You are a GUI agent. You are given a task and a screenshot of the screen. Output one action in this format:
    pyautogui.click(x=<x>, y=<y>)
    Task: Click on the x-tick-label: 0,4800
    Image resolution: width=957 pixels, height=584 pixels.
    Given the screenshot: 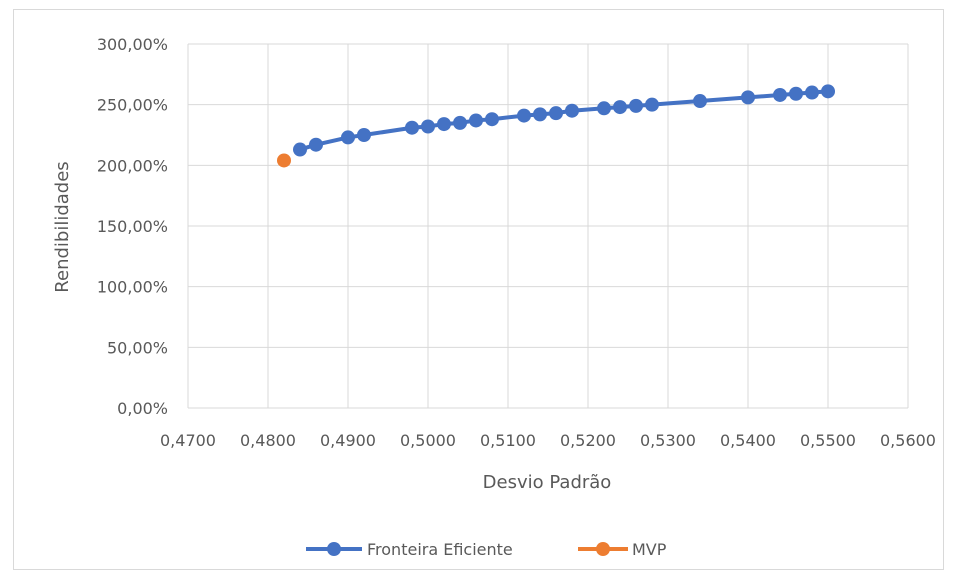 What is the action you would take?
    pyautogui.click(x=268, y=440)
    